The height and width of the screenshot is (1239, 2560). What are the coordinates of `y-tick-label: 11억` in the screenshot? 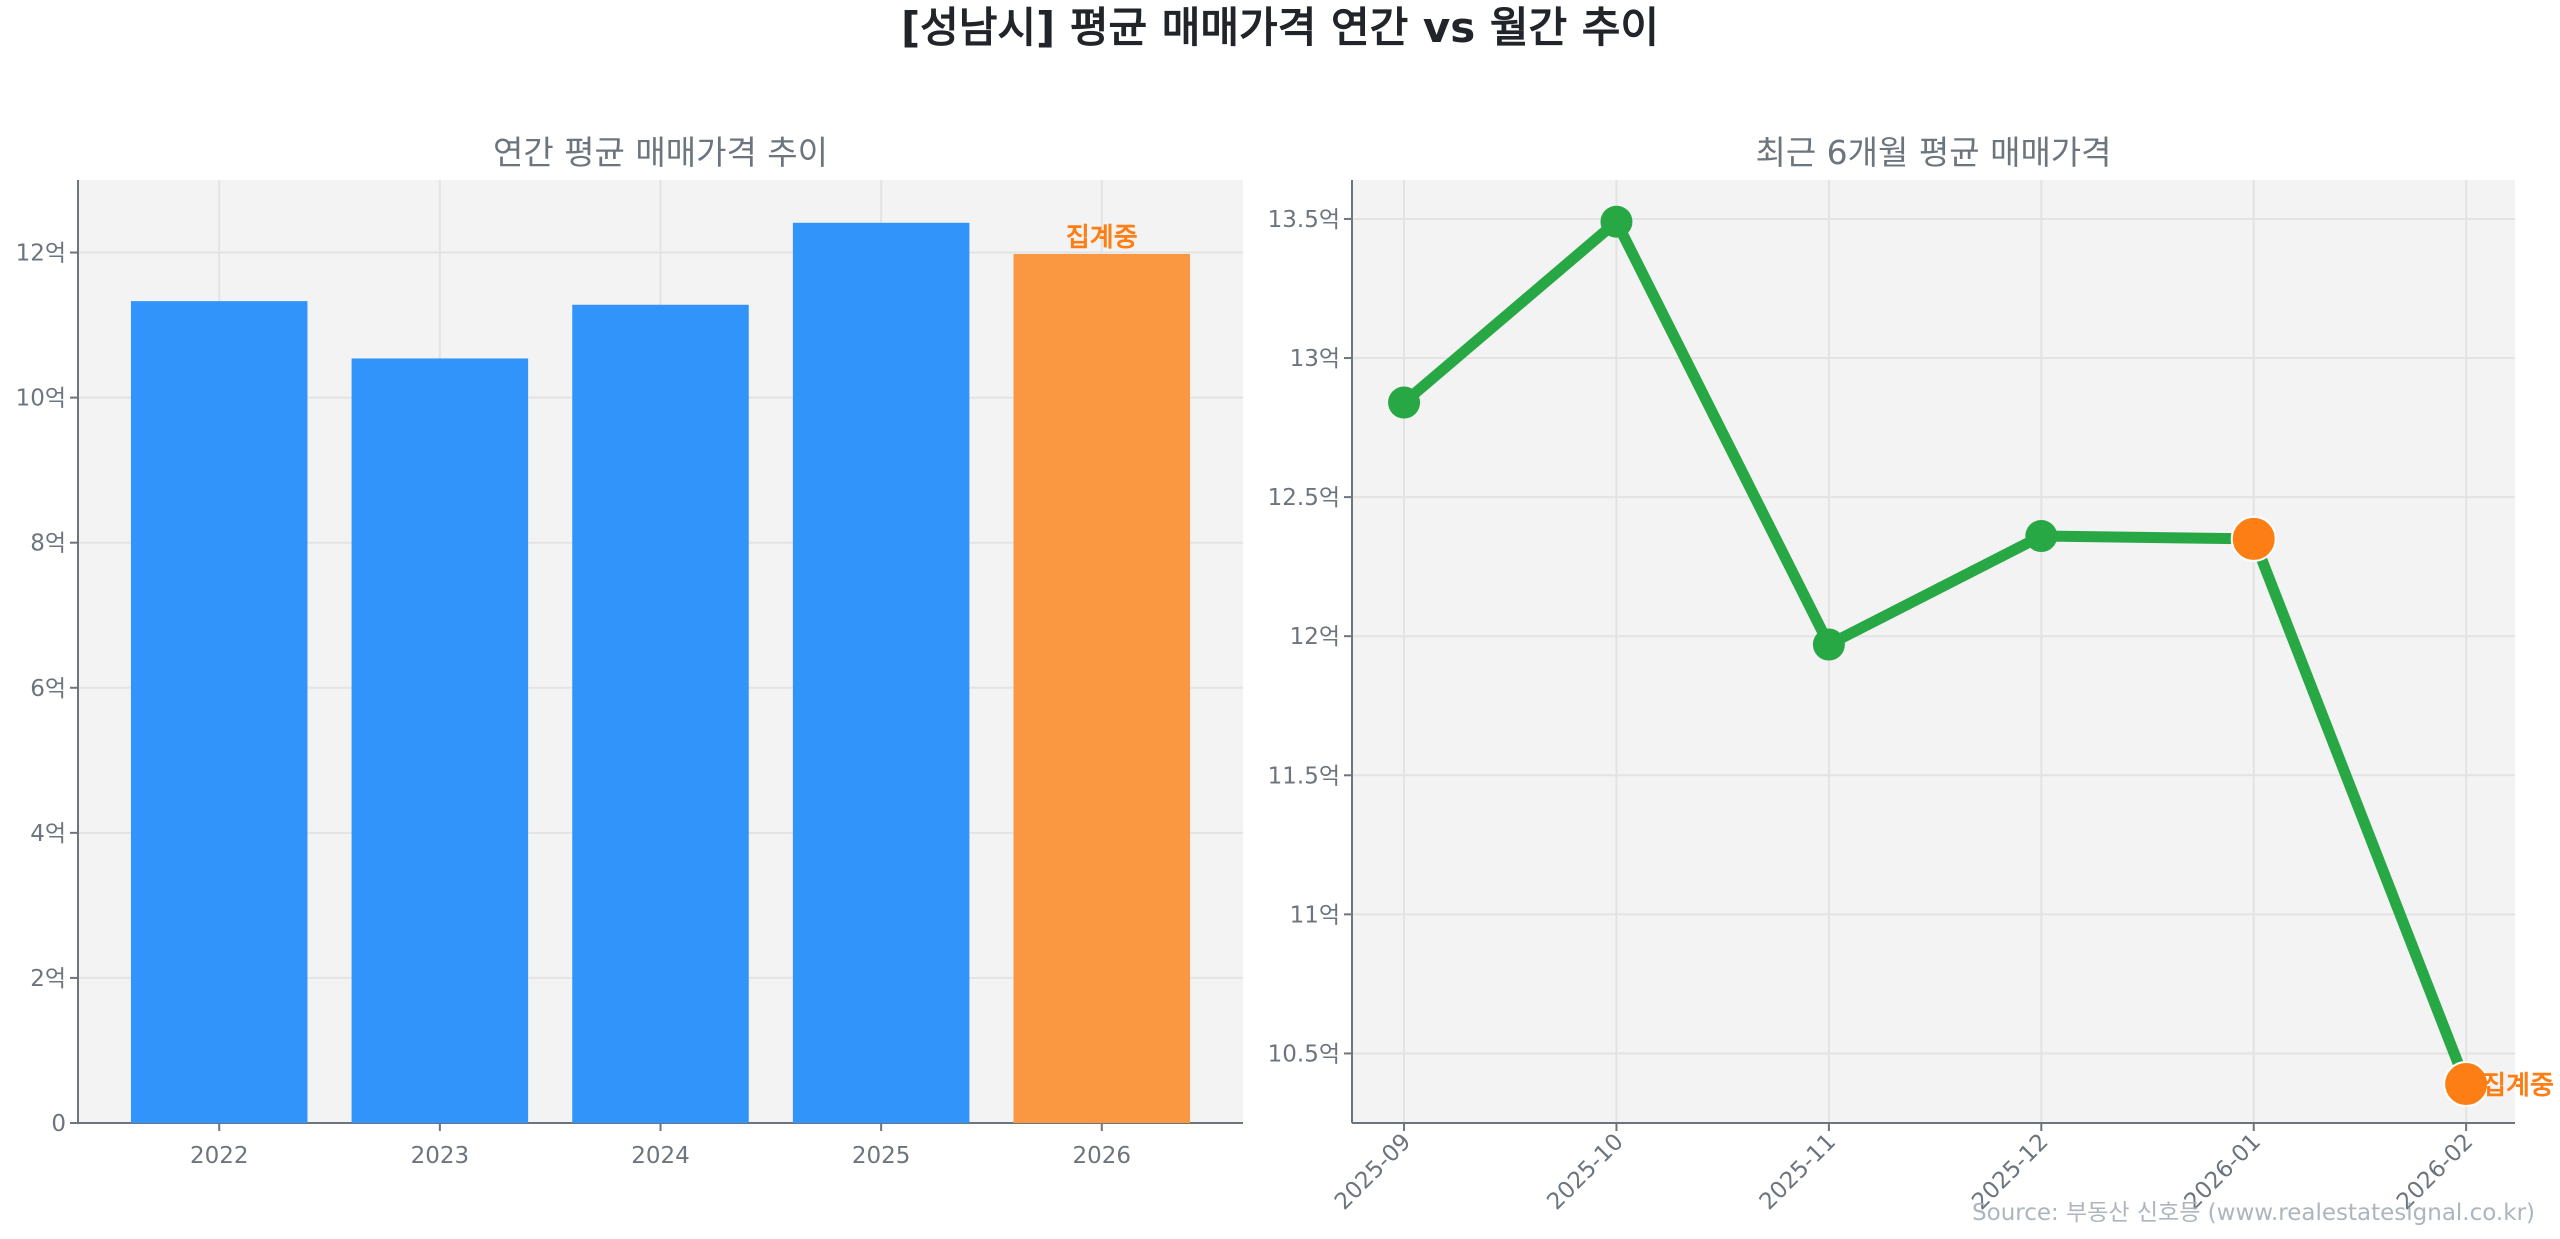 It's located at (1315, 915).